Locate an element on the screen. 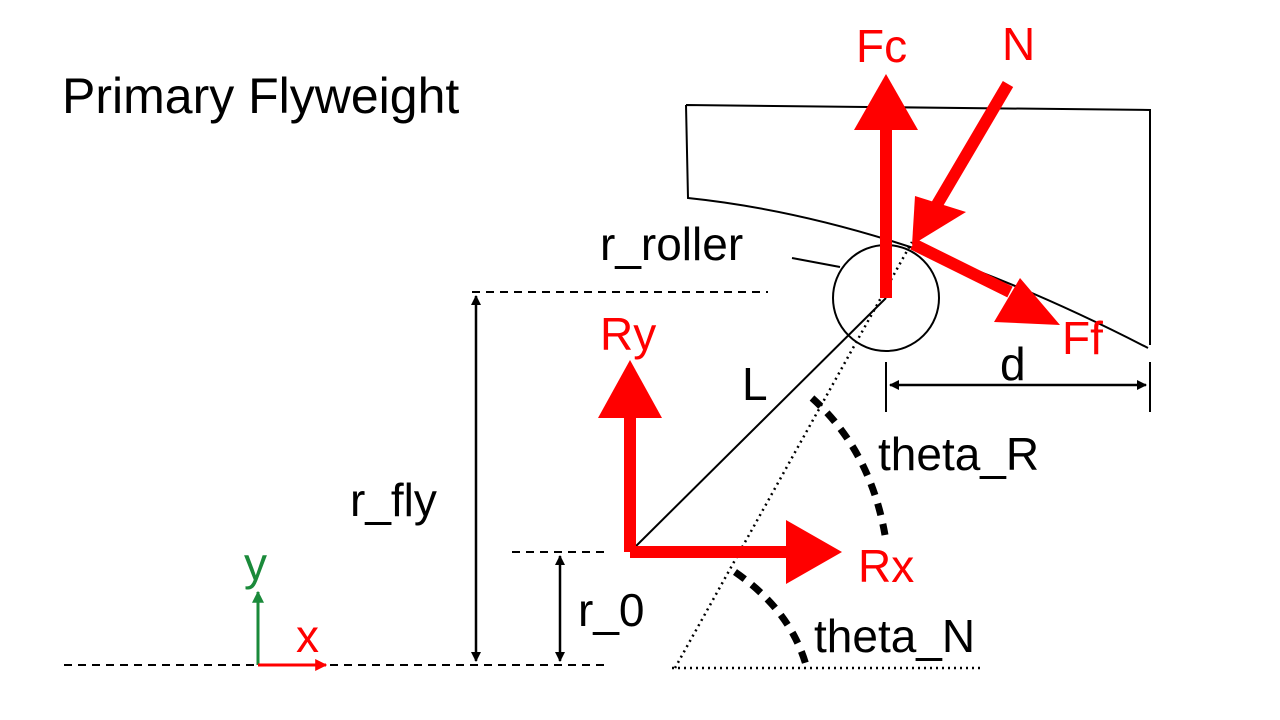  arm-line-l is located at coordinates (758, 425).